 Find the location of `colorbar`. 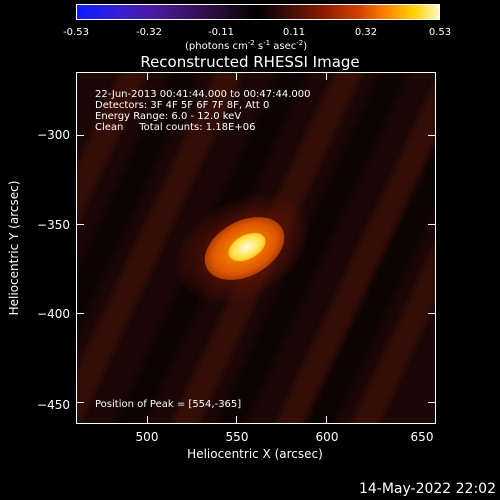

colorbar is located at coordinates (258, 12).